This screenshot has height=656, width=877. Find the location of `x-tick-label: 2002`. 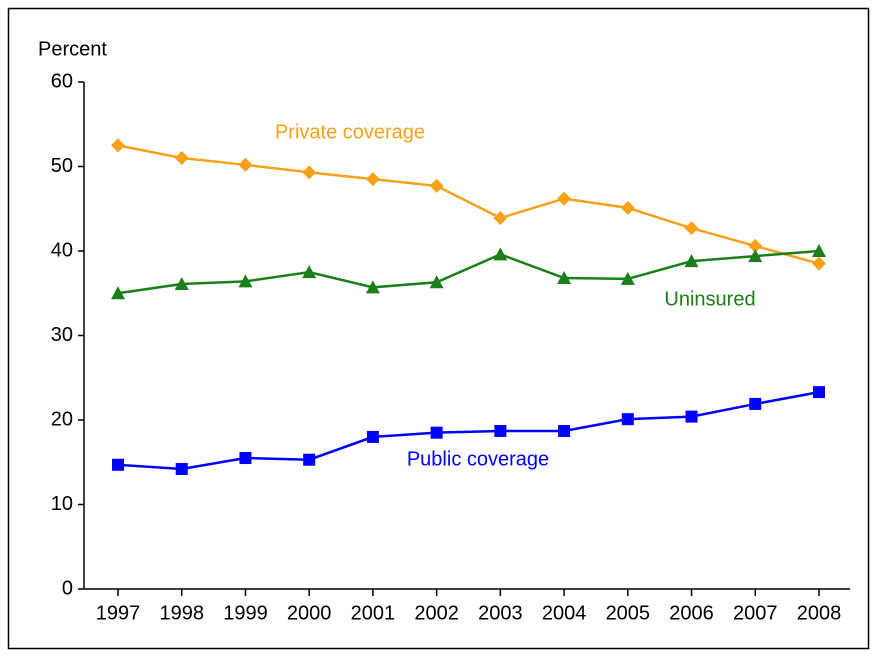

x-tick-label: 2002 is located at coordinates (436, 613).